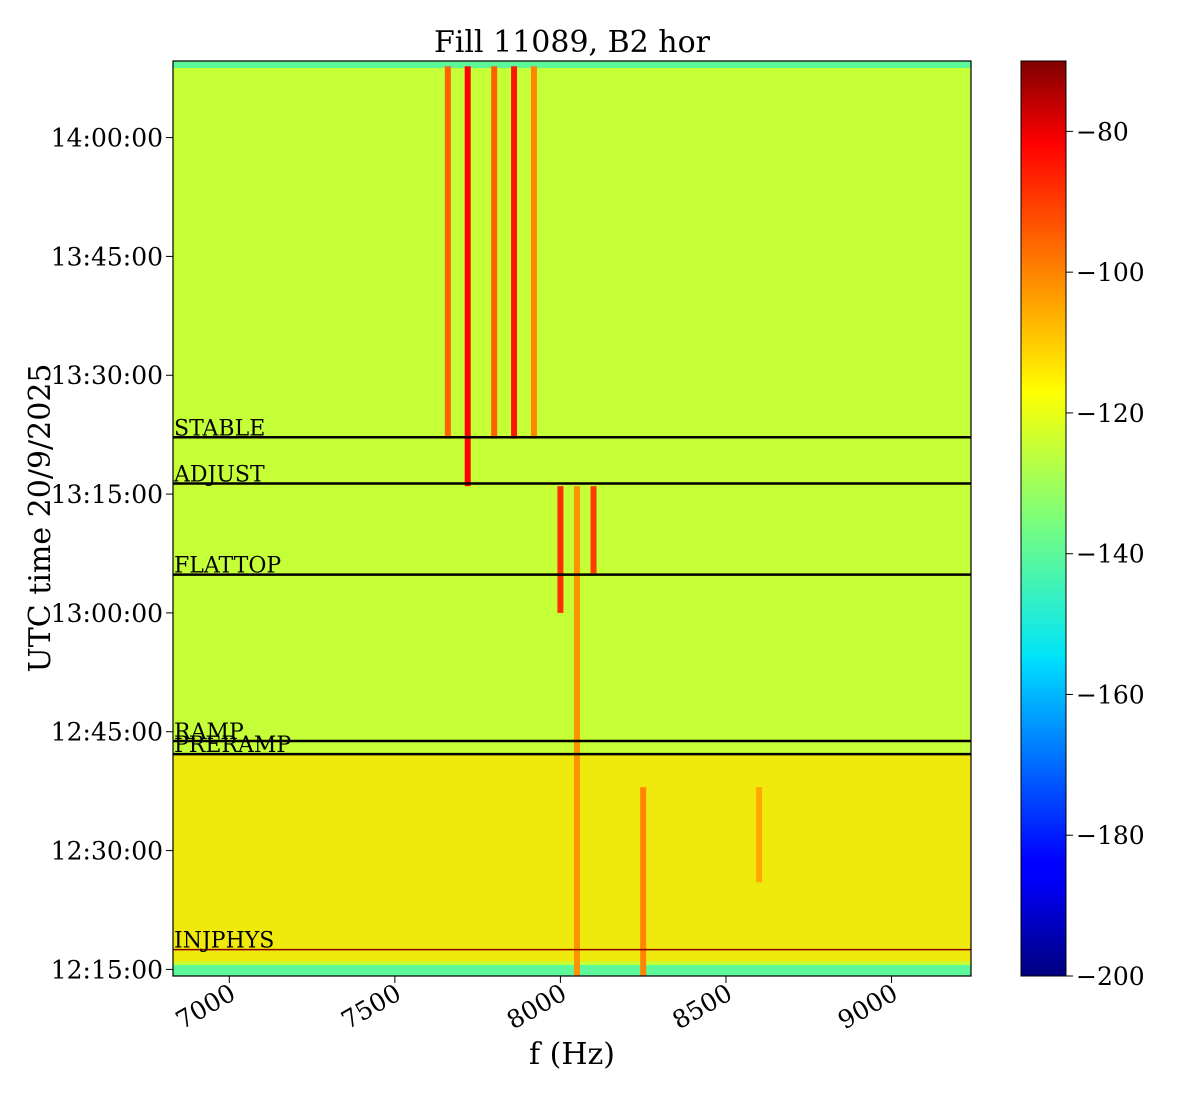 The width and height of the screenshot is (1200, 1100). Describe the element at coordinates (227, 566) in the screenshot. I see `beam-mode-label: FLATTOP` at that location.